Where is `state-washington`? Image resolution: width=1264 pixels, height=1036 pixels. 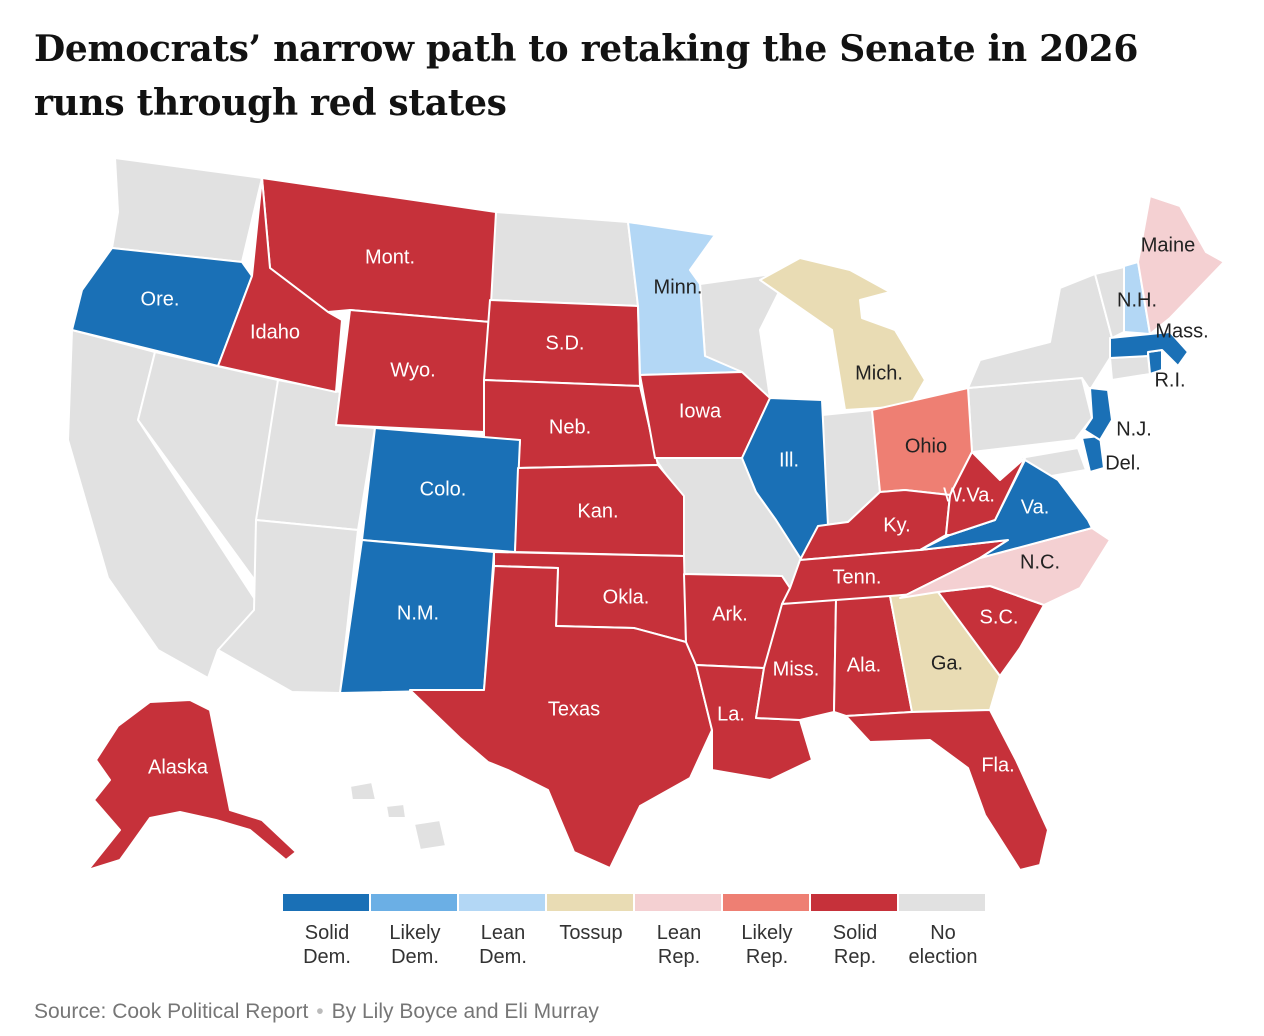 state-washington is located at coordinates (187, 210).